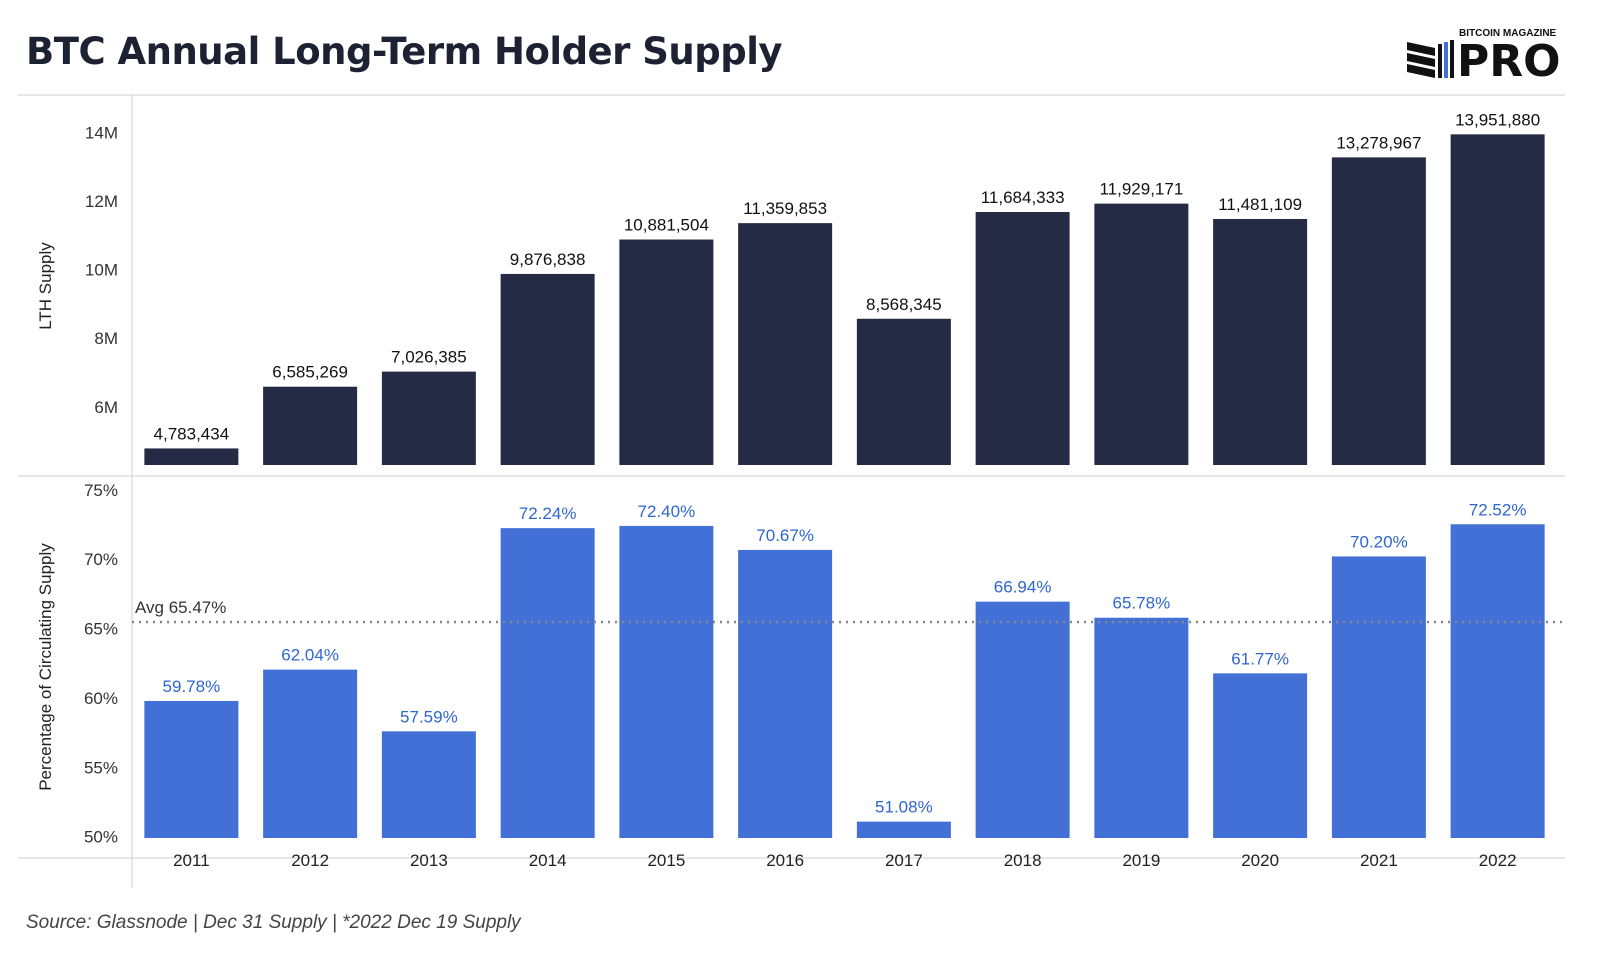 This screenshot has width=1600, height=960. Describe the element at coordinates (904, 807) in the screenshot. I see `circulating-pct-data-label: 51.08%` at that location.